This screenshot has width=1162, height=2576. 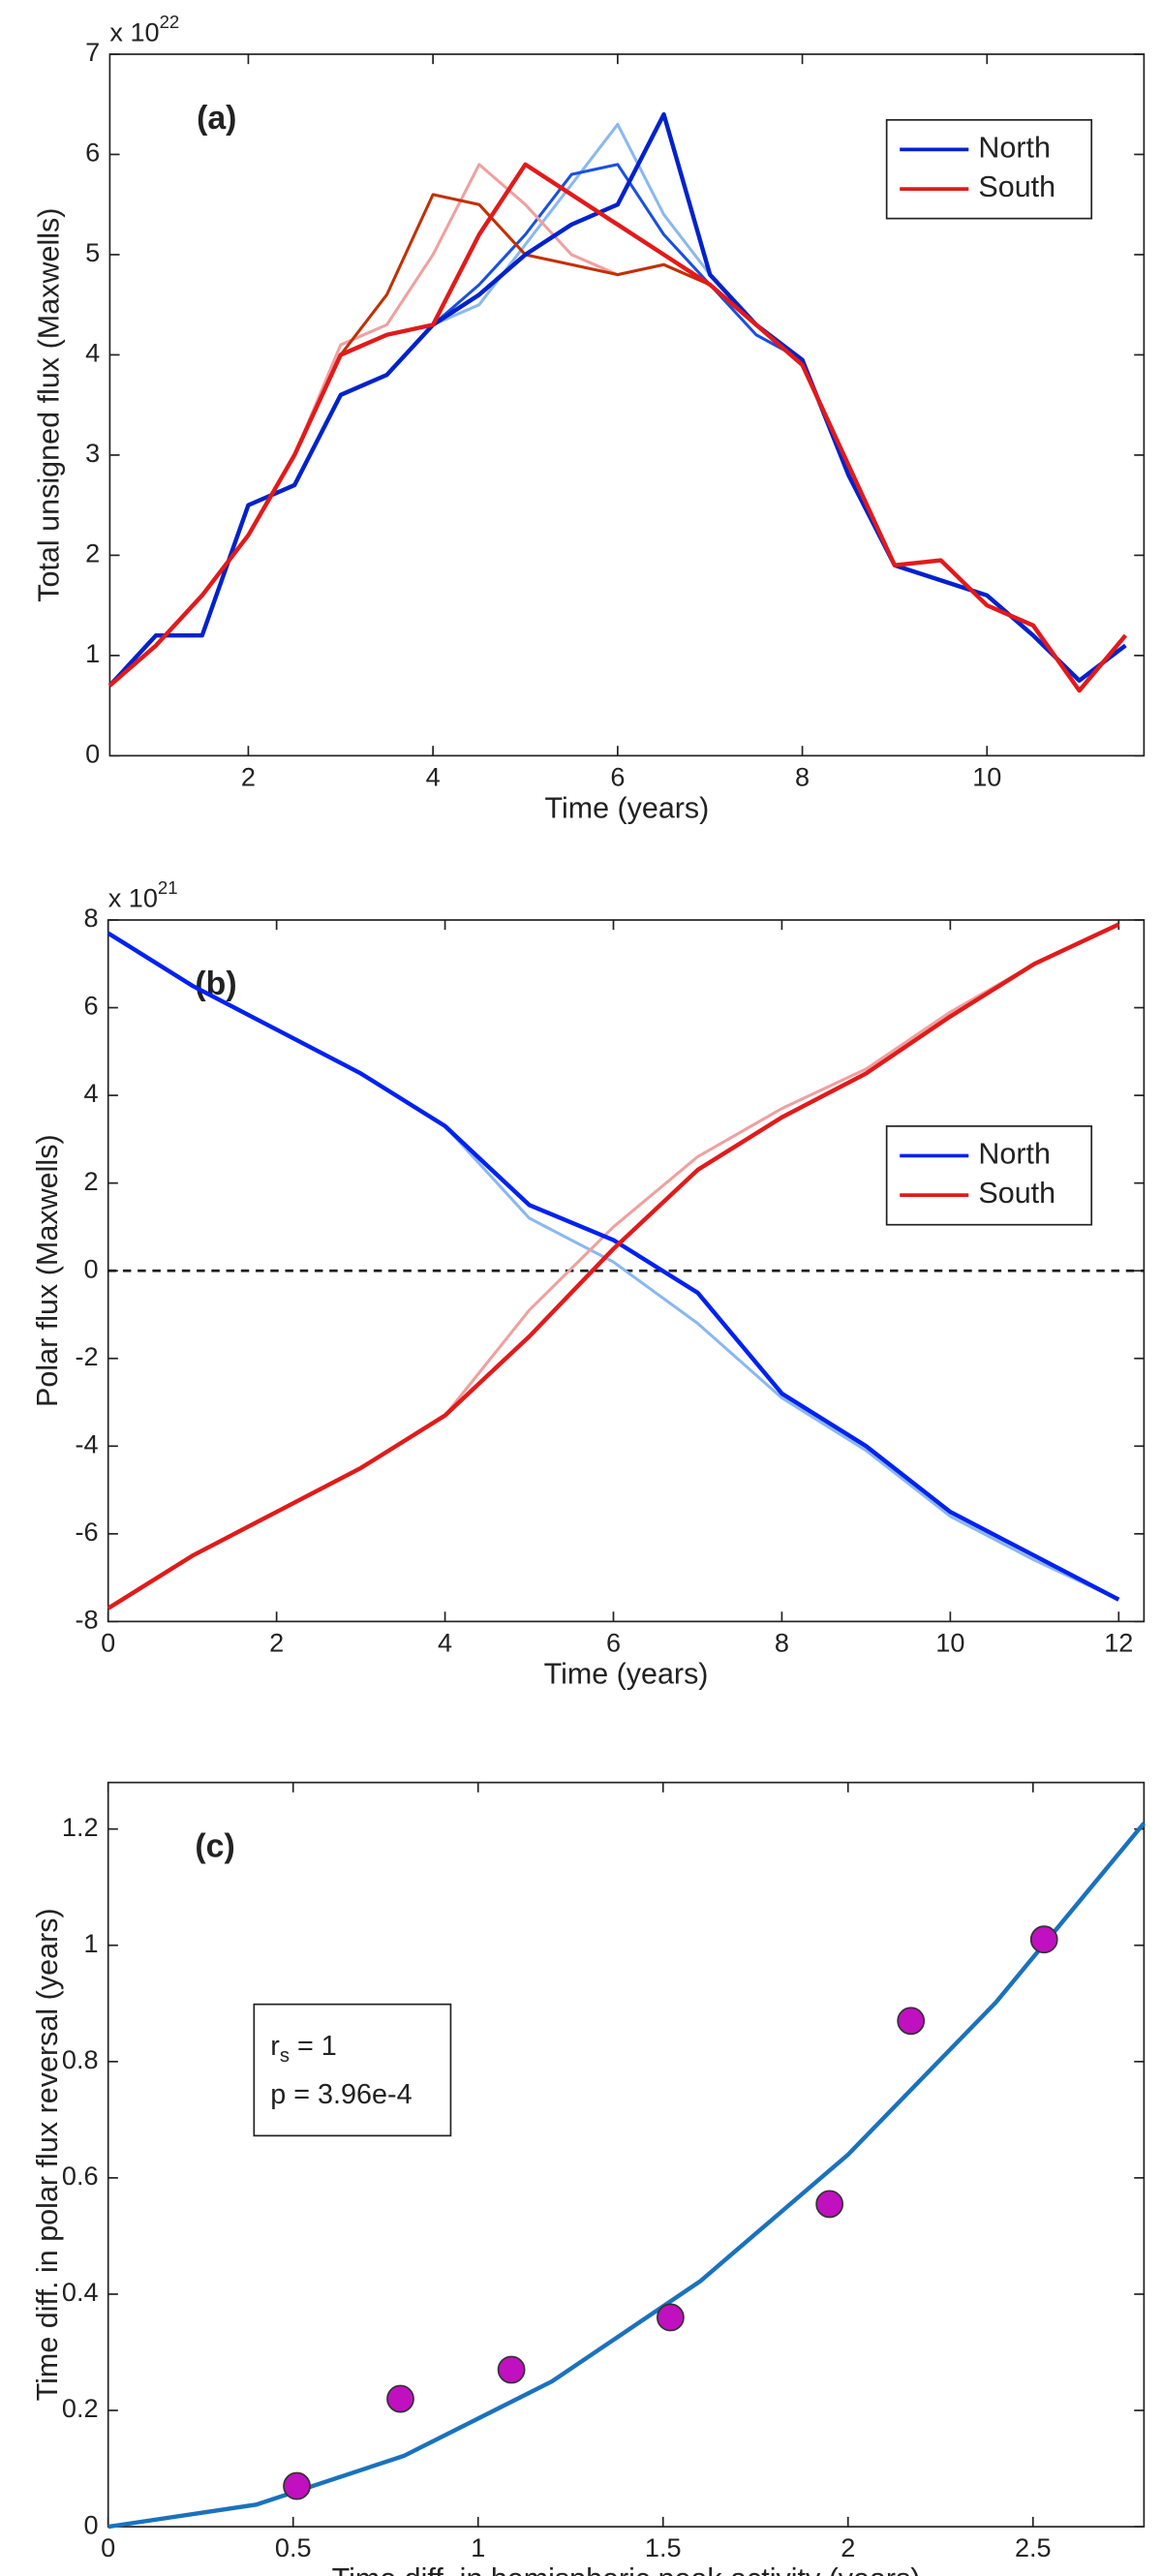 What do you see at coordinates (353, 2070) in the screenshot?
I see `stats-box` at bounding box center [353, 2070].